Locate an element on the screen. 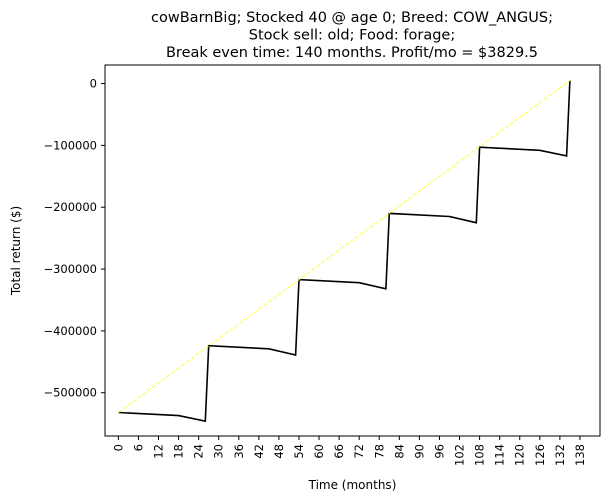 The height and width of the screenshot is (501, 610). y-tick-label: 0 is located at coordinates (93, 84).